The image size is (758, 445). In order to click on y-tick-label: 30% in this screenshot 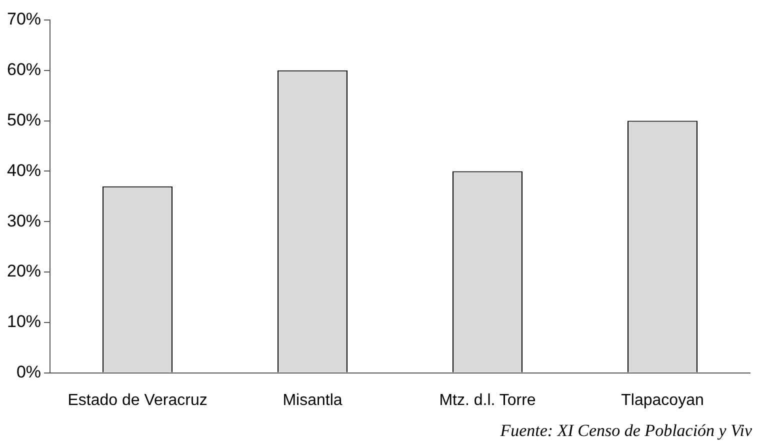, I will do `click(24, 220)`.